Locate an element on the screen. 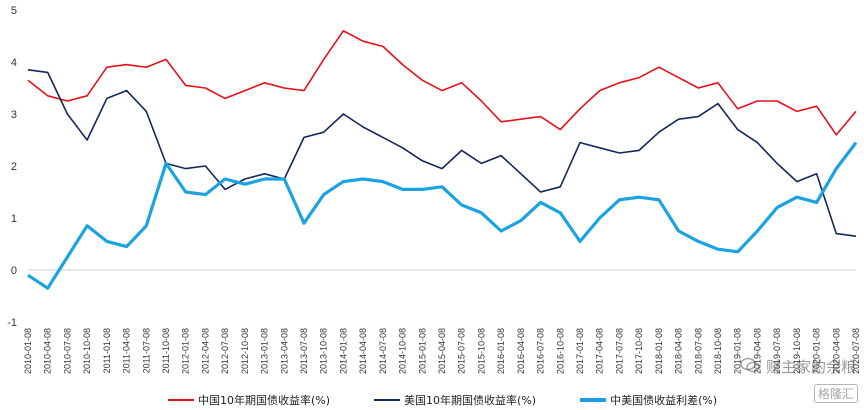 This screenshot has width=864, height=410. x-tick-label: 2012-04-08 is located at coordinates (205, 351).